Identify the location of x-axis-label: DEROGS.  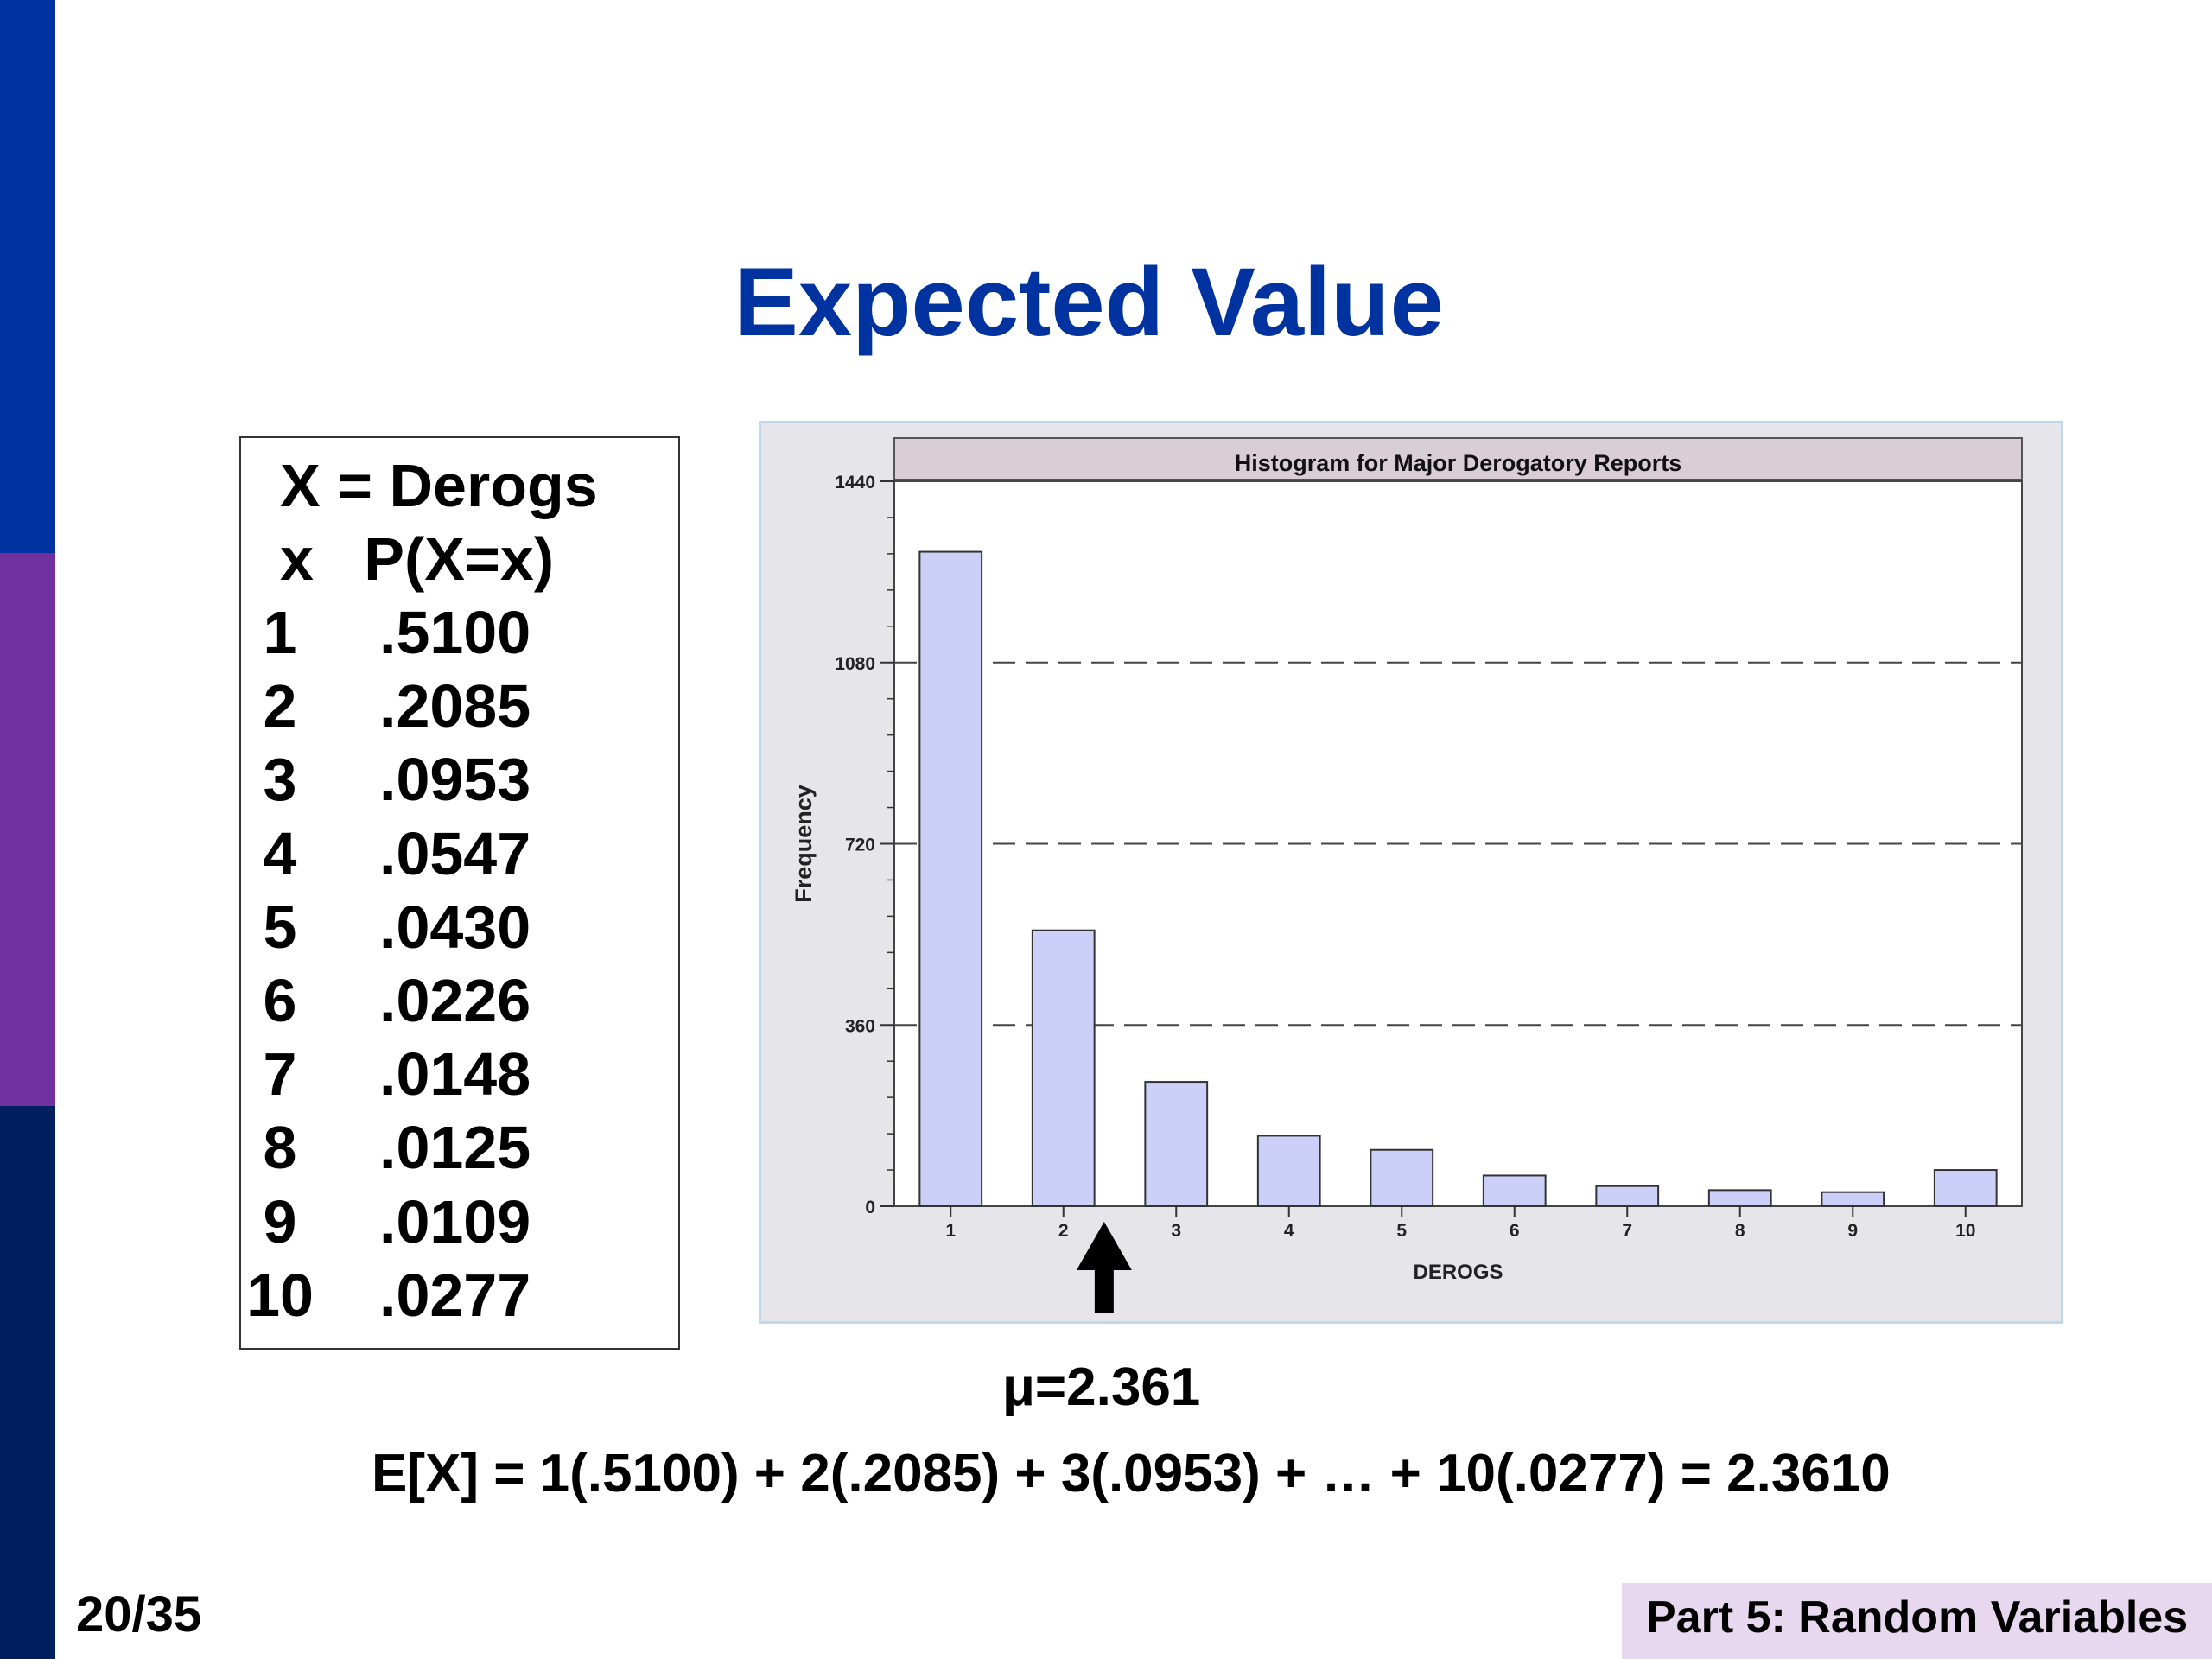
(1458, 1272).